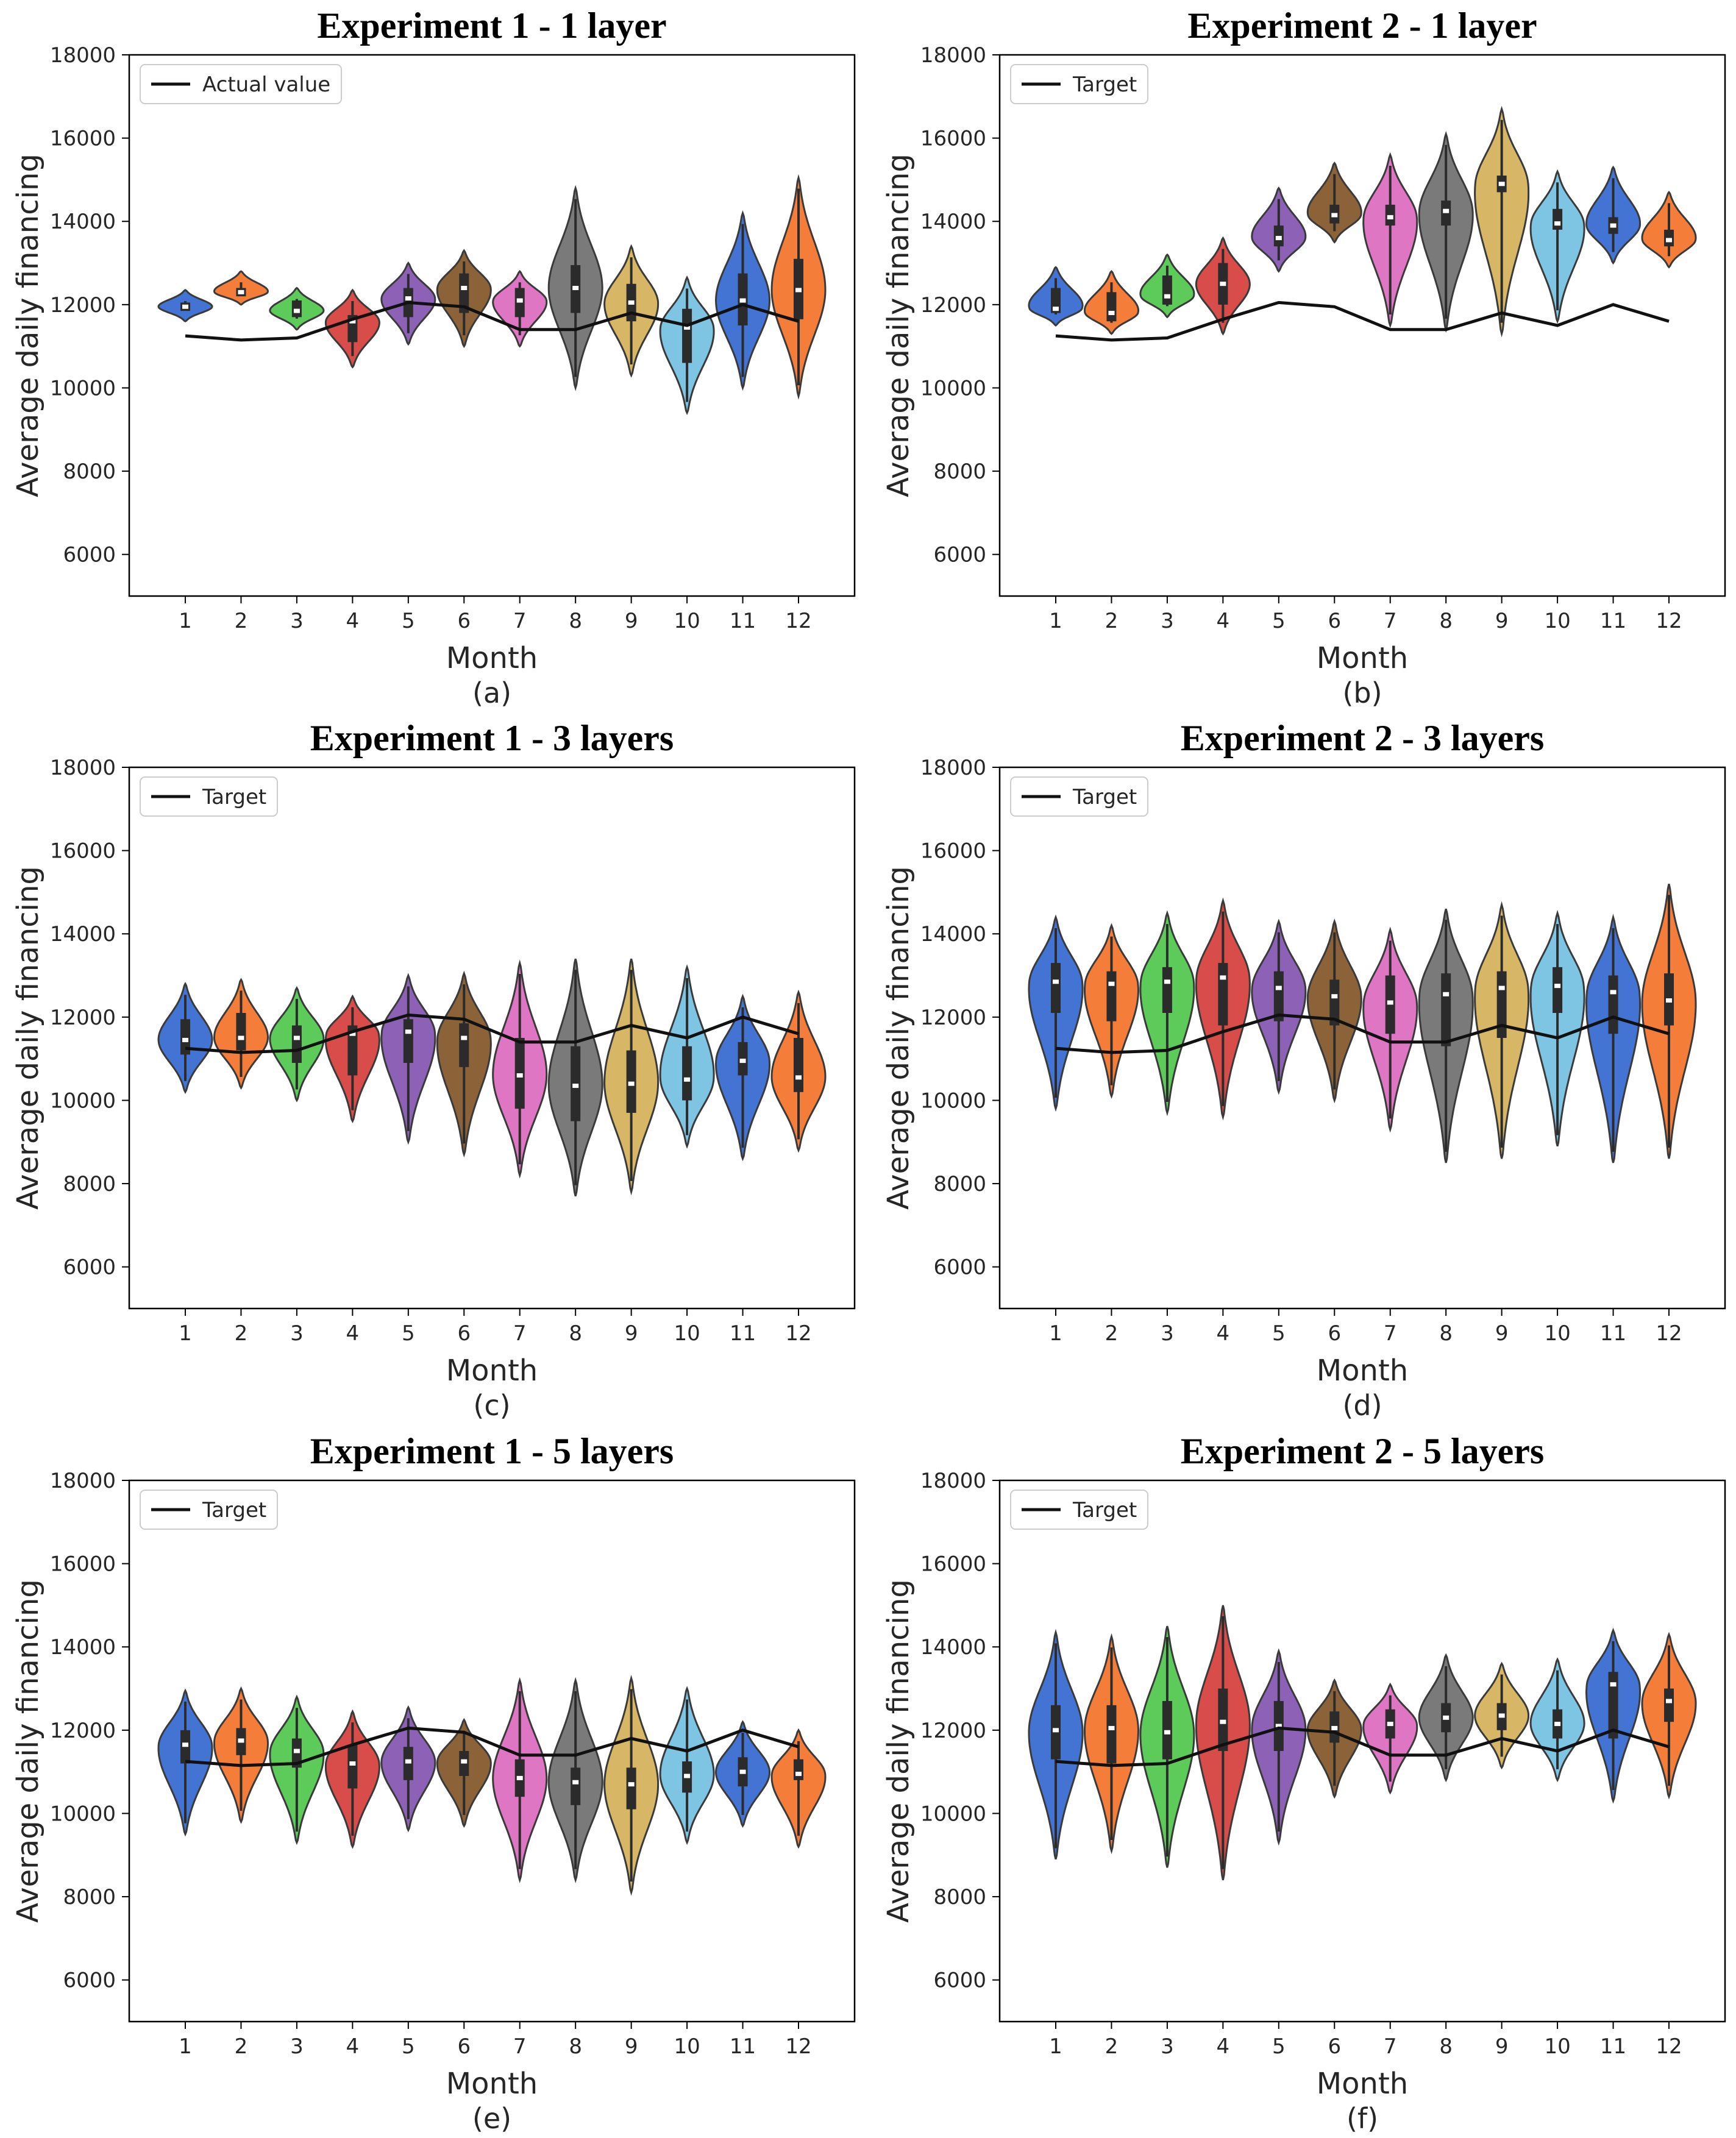 The width and height of the screenshot is (1736, 2138). What do you see at coordinates (1279, 1333) in the screenshot?
I see `x-tick-label: 5` at bounding box center [1279, 1333].